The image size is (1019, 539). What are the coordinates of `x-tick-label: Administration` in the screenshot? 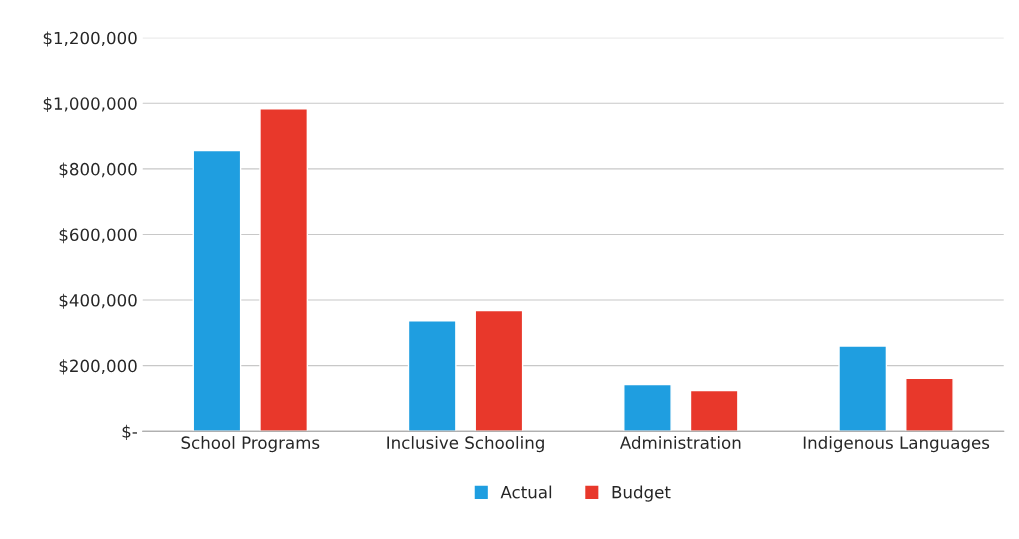 It's located at (680, 442).